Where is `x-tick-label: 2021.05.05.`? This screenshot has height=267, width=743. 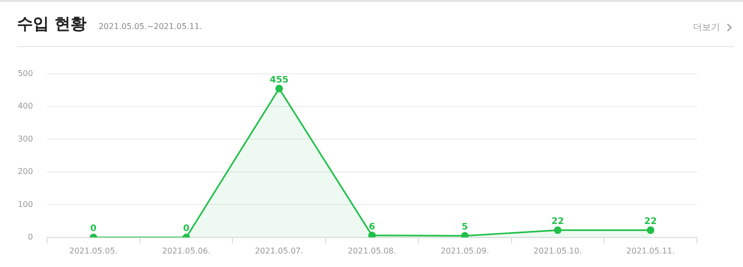
x-tick-label: 2021.05.05. is located at coordinates (93, 251).